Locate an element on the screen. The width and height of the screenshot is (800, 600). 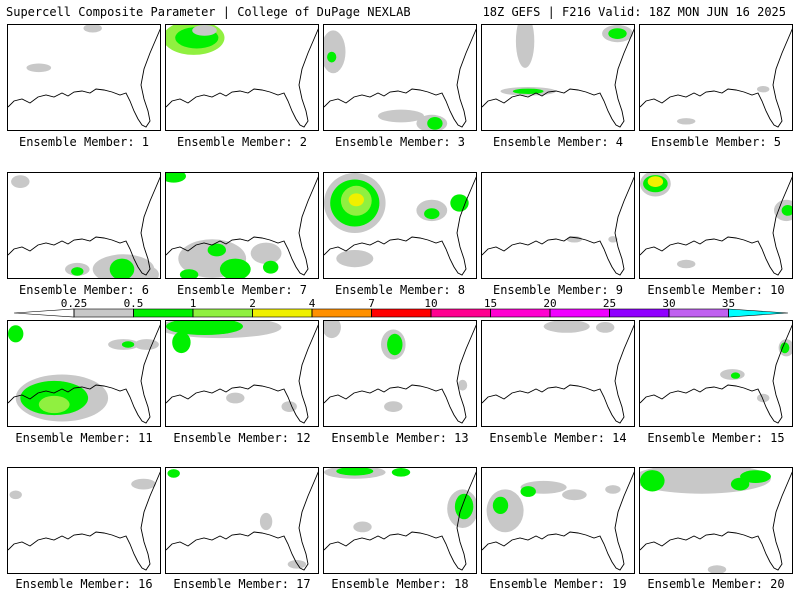
ensemble-member-label: Ensemble Member: 18 is located at coordinates (400, 584).